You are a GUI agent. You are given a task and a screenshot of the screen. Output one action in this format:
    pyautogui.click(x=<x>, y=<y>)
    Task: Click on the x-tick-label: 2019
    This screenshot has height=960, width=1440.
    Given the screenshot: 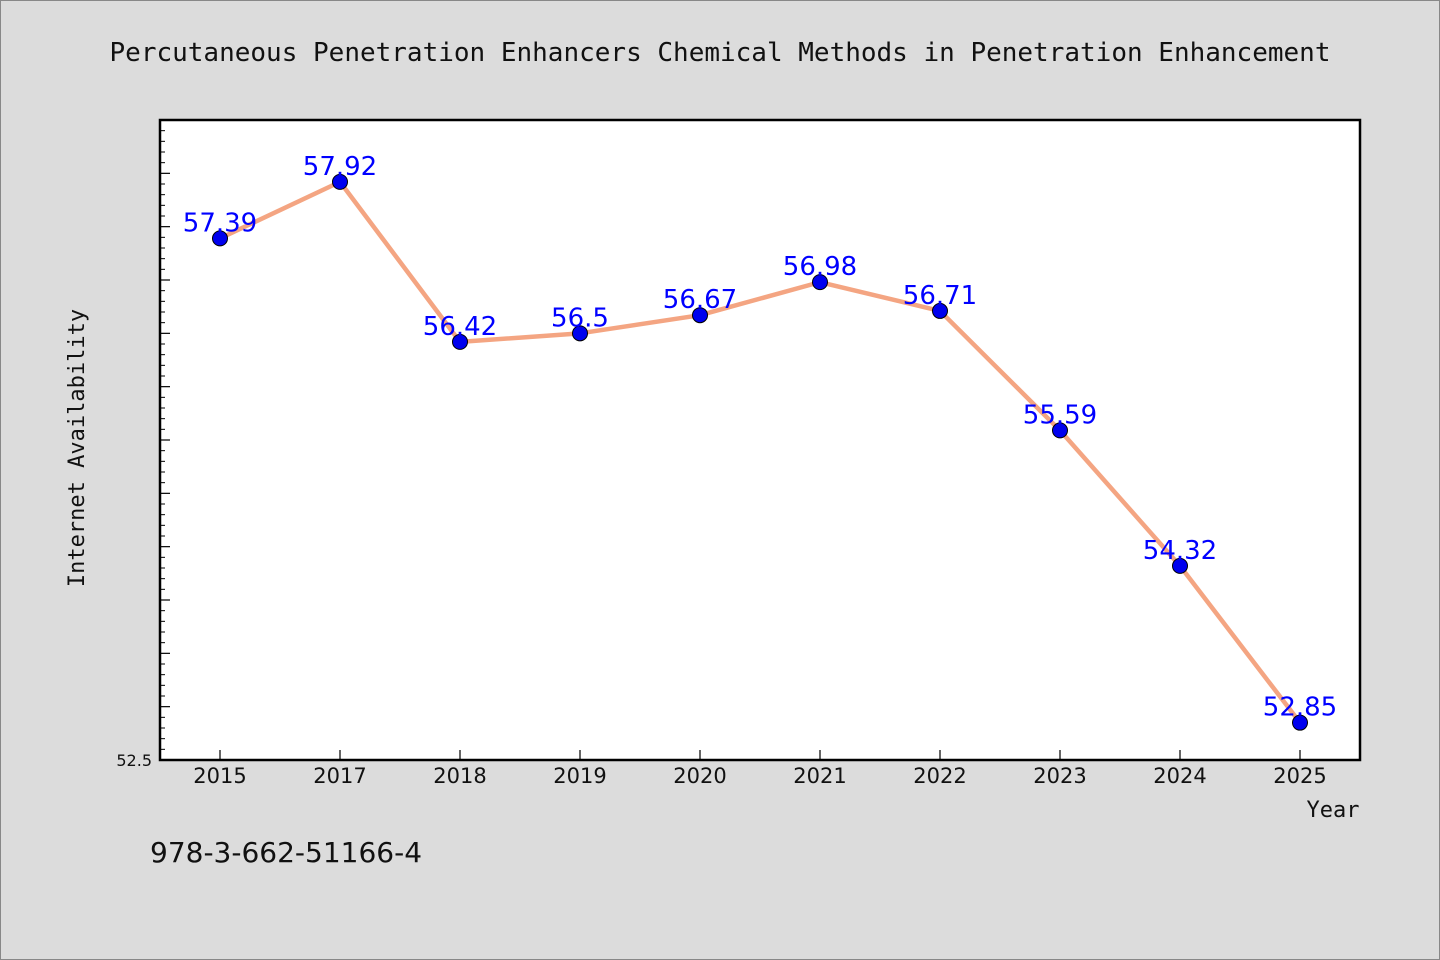 What is the action you would take?
    pyautogui.click(x=579, y=776)
    